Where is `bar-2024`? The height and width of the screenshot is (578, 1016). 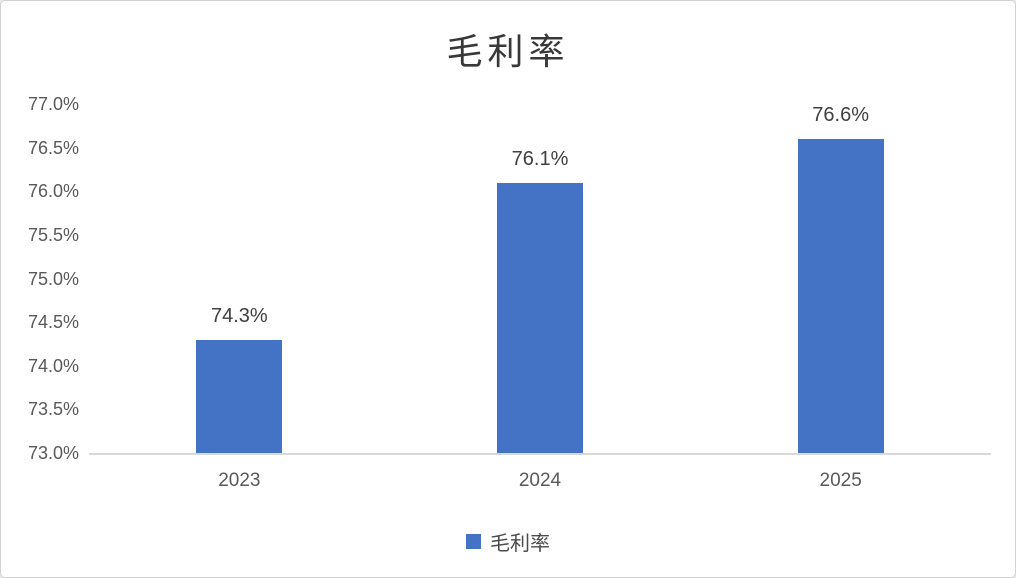 bar-2024 is located at coordinates (540, 317).